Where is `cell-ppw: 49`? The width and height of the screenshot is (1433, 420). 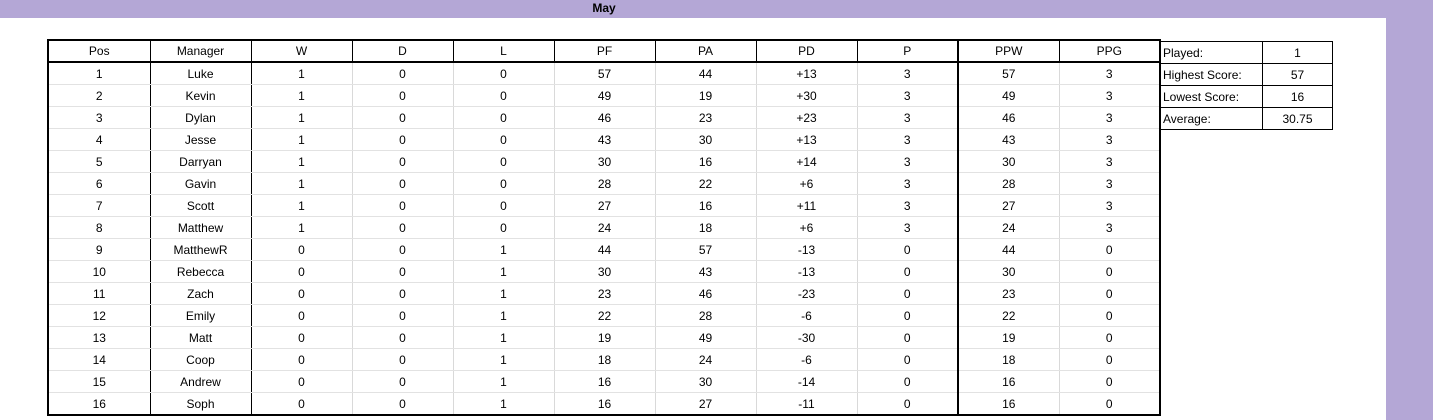 cell-ppw: 49 is located at coordinates (1008, 95).